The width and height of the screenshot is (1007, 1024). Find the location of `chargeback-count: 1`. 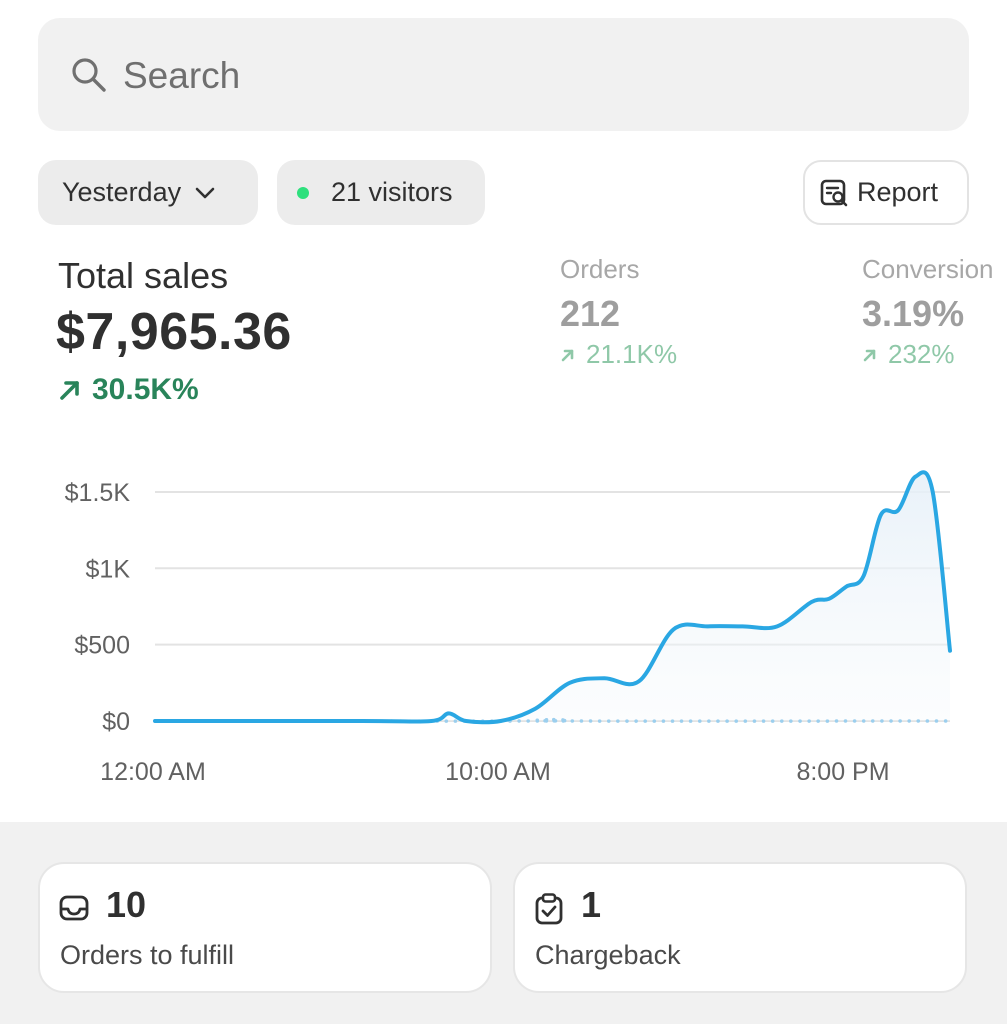

chargeback-count: 1 is located at coordinates (591, 904).